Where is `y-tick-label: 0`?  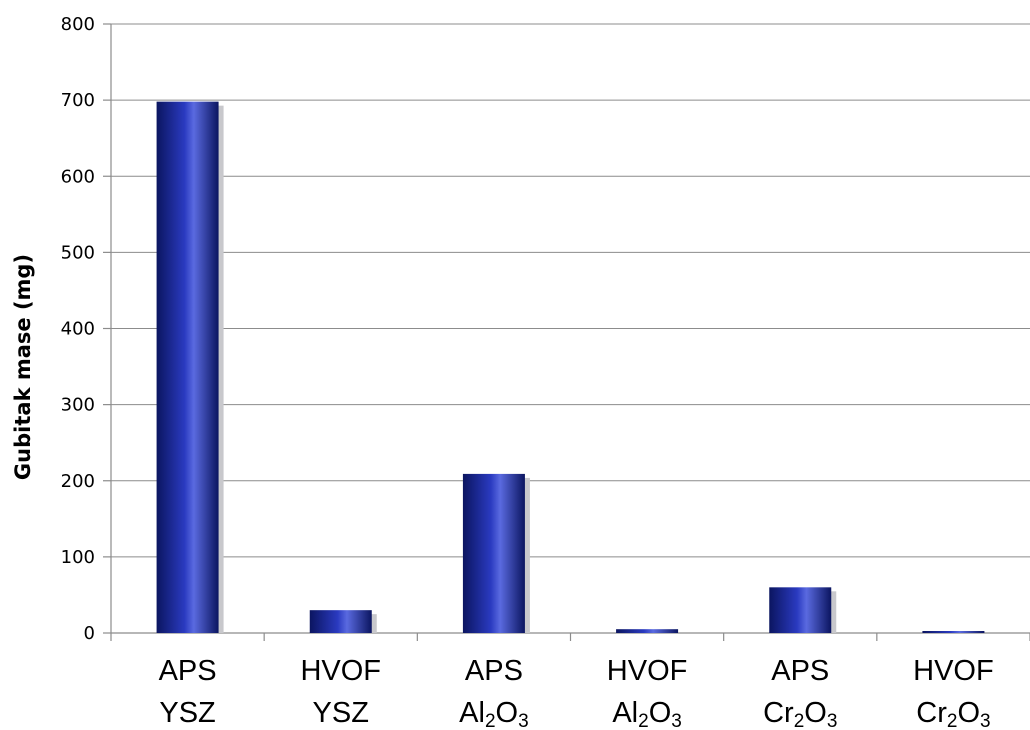
y-tick-label: 0 is located at coordinates (89, 633).